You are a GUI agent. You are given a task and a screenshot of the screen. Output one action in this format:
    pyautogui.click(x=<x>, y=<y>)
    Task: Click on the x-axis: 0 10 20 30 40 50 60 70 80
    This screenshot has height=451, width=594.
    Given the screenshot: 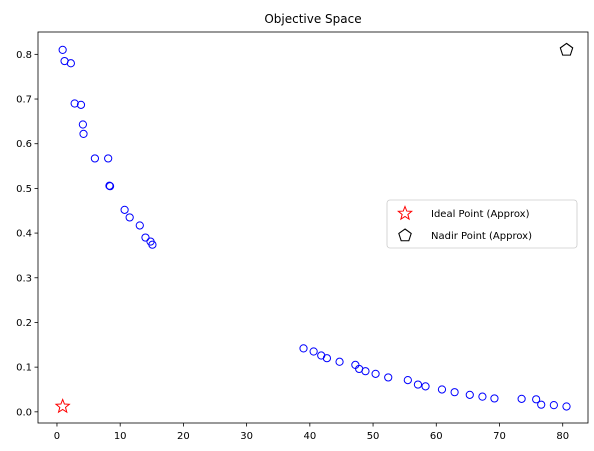 What is the action you would take?
    pyautogui.click(x=311, y=432)
    